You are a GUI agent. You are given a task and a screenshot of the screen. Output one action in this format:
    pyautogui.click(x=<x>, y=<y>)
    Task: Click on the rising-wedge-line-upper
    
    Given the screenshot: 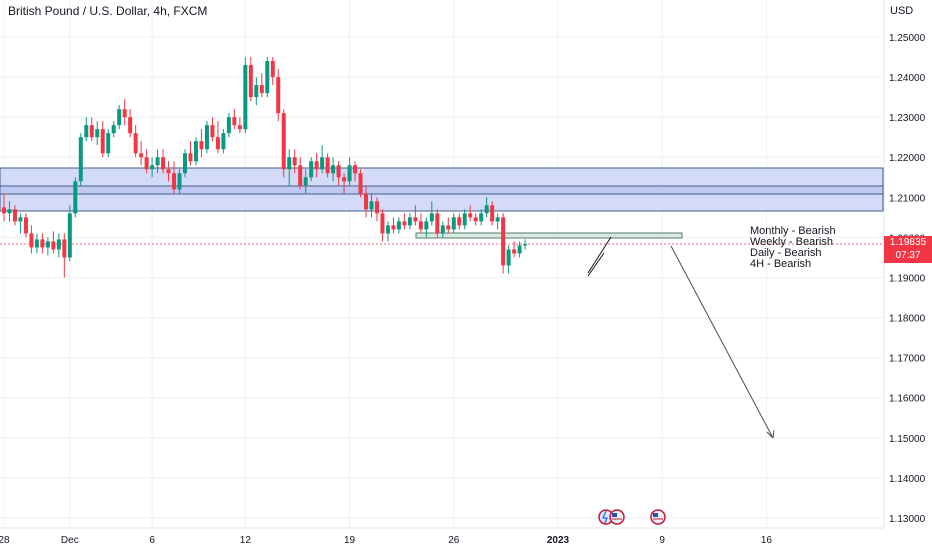 What is the action you would take?
    pyautogui.click(x=599, y=255)
    